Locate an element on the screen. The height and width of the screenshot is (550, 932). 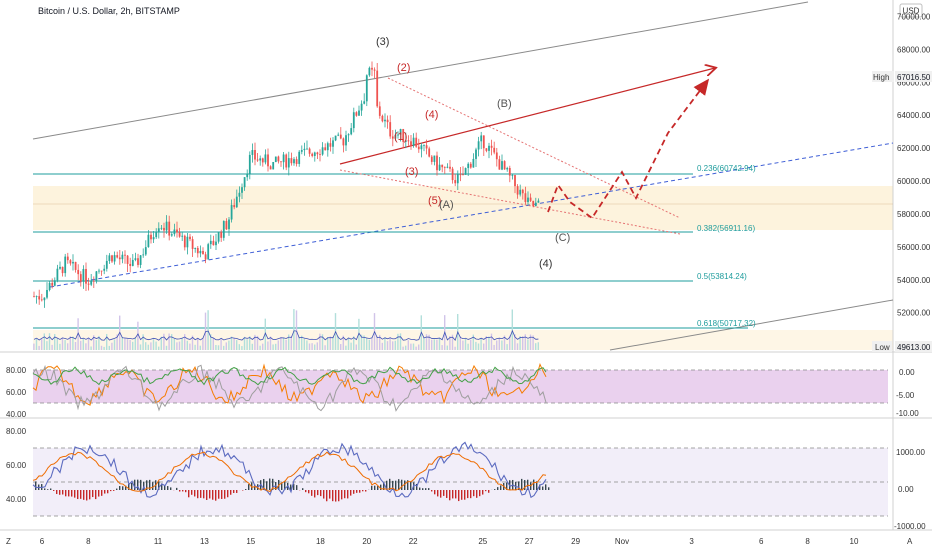
price-tick: 70000.00 is located at coordinates (914, 16).